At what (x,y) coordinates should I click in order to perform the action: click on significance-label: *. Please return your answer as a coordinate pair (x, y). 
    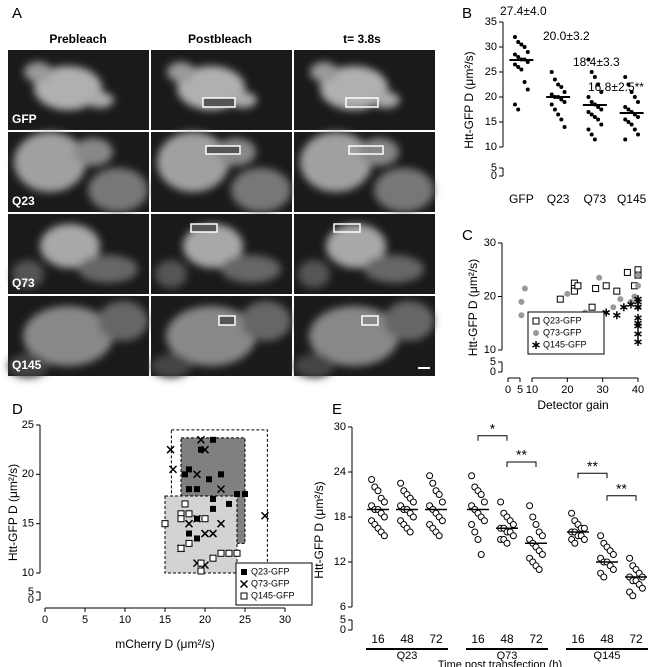
    Looking at the image, I should click on (493, 428).